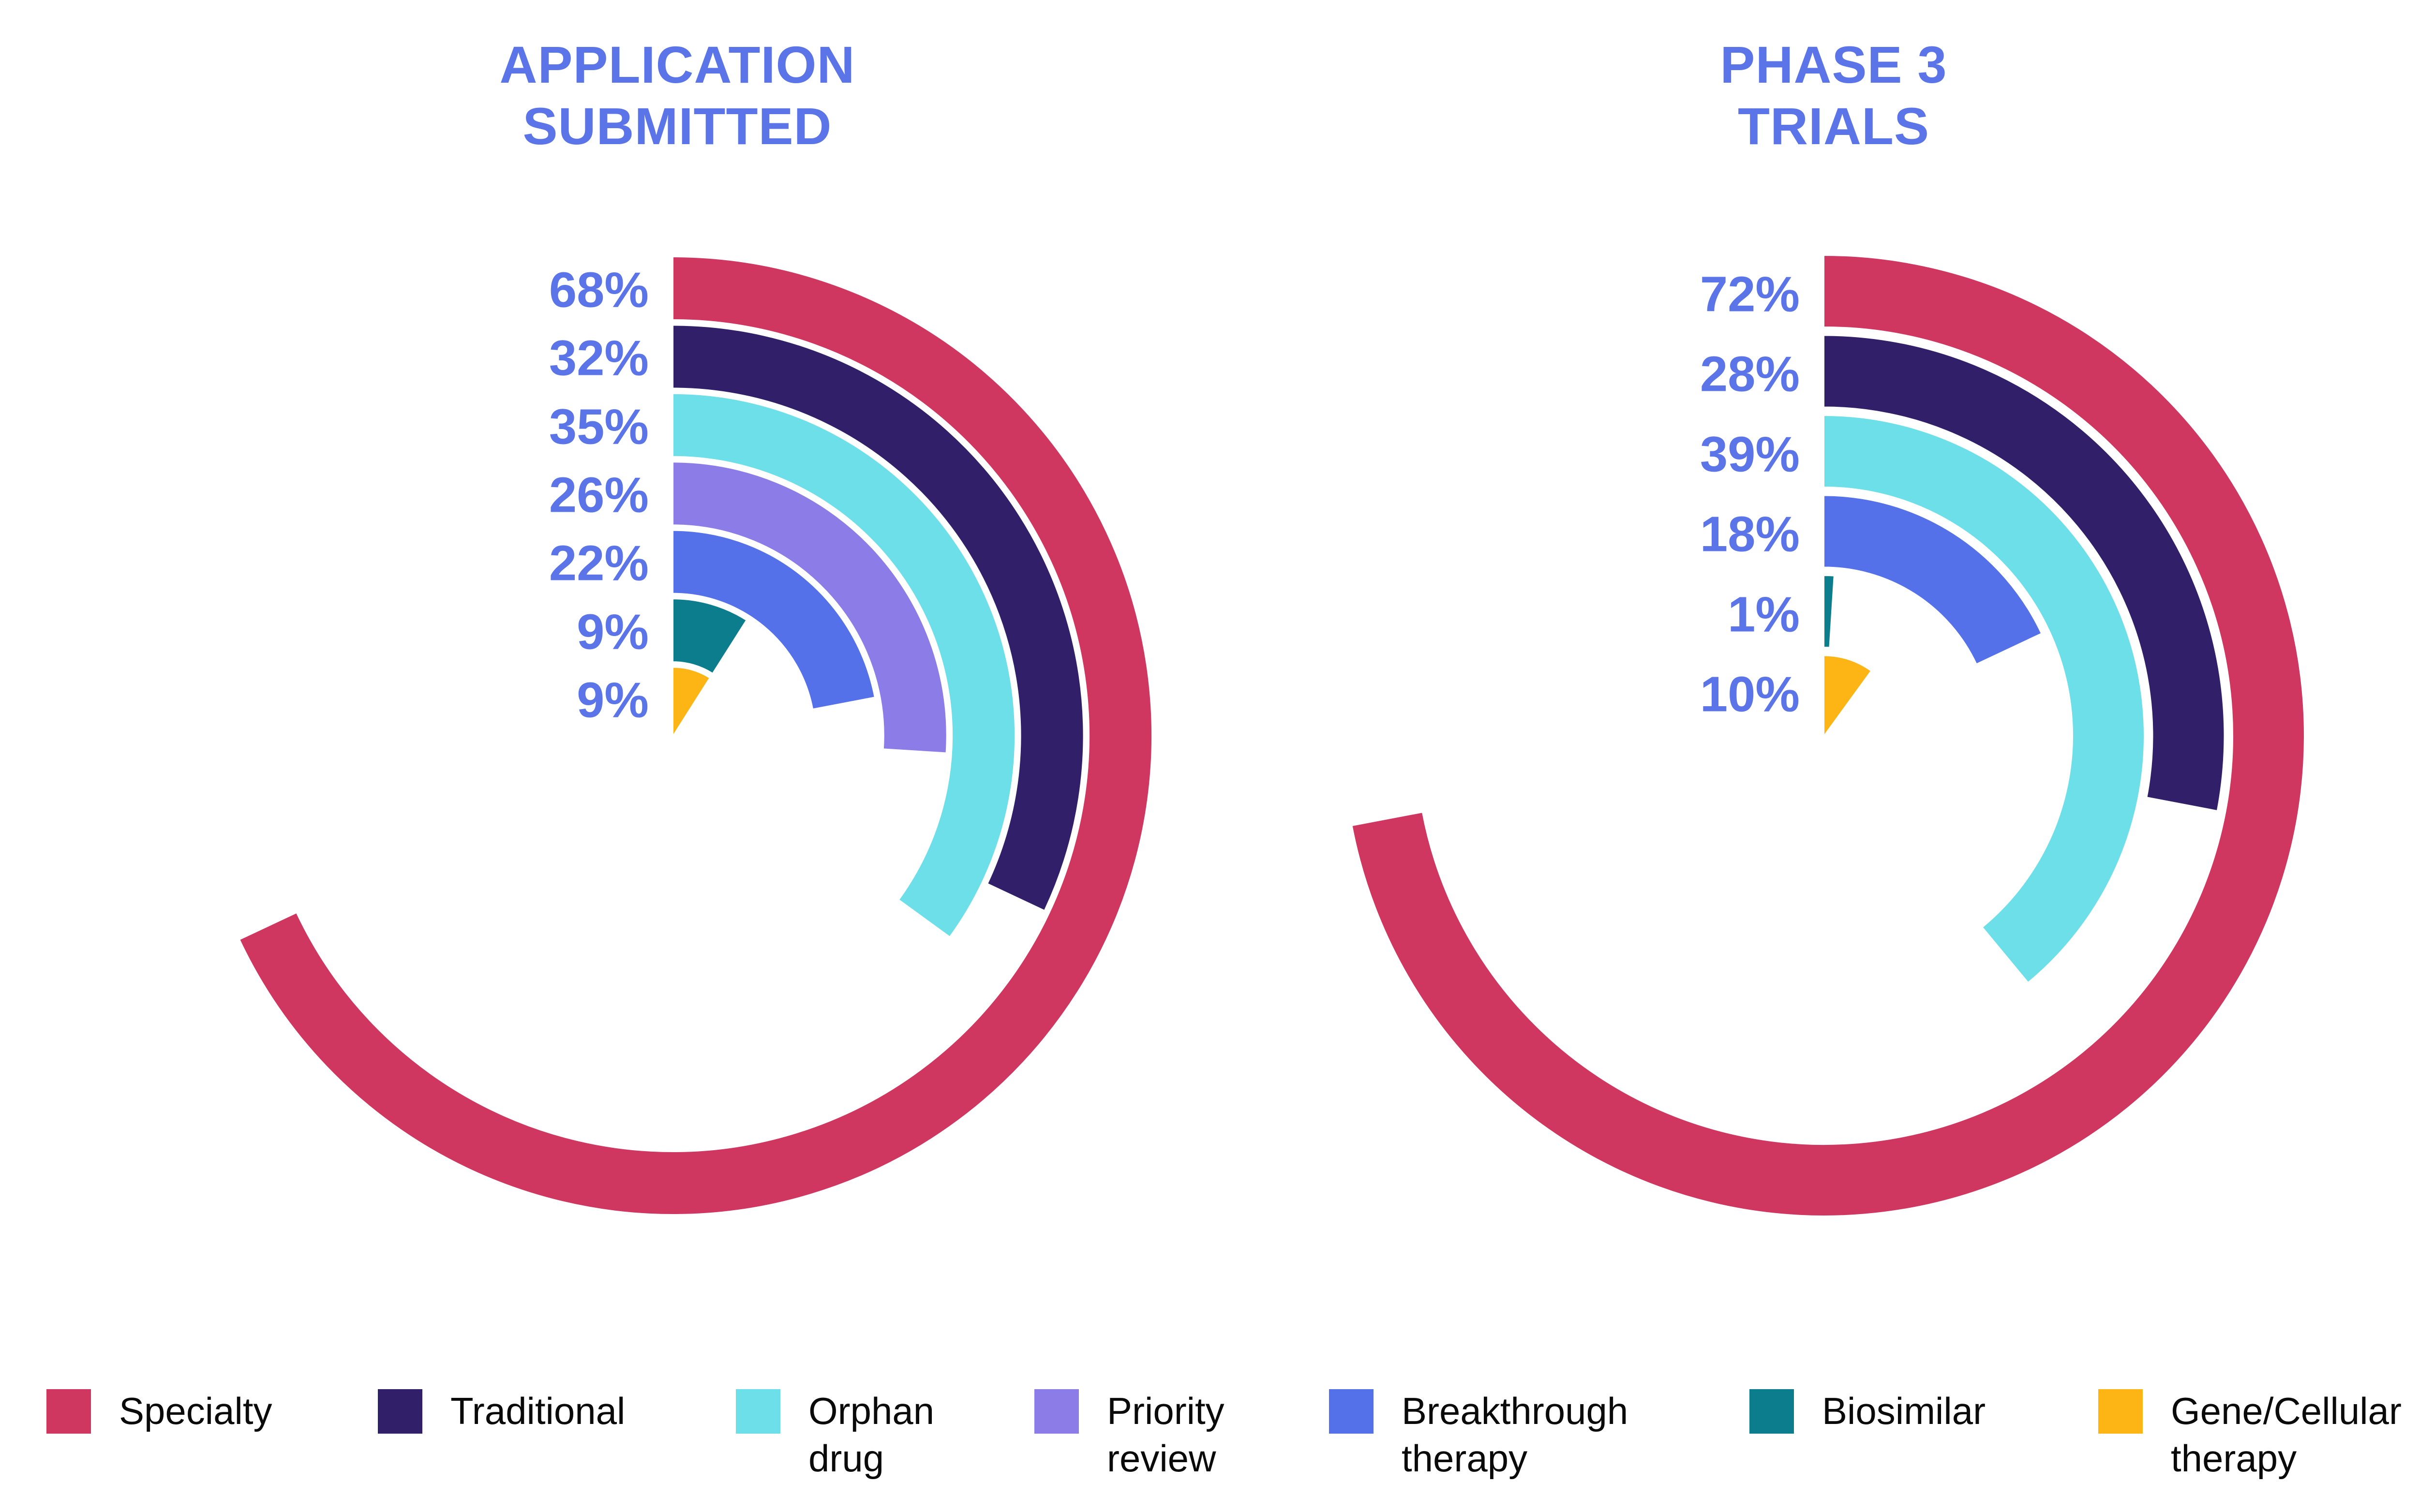 The width and height of the screenshot is (2419, 1512). Describe the element at coordinates (1515, 1435) in the screenshot. I see `legend-label: Breakthrough therapy` at that location.